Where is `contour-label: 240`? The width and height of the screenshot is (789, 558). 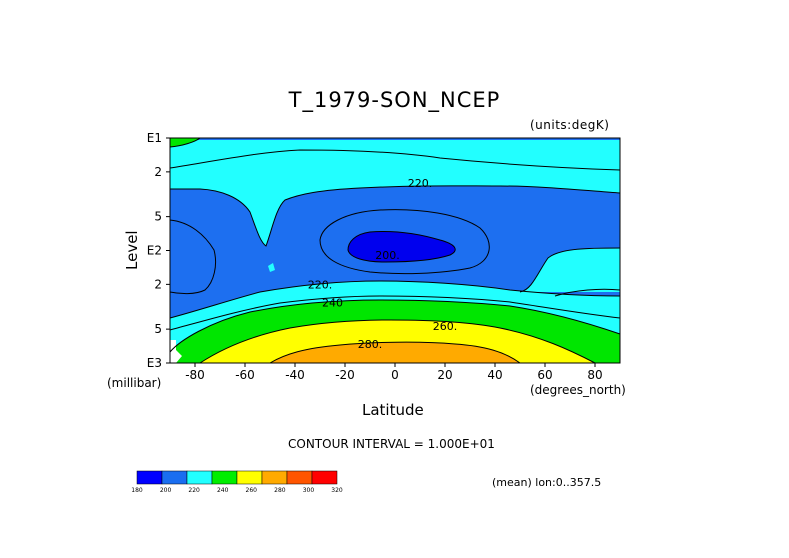
contour-label: 240 is located at coordinates (332, 303).